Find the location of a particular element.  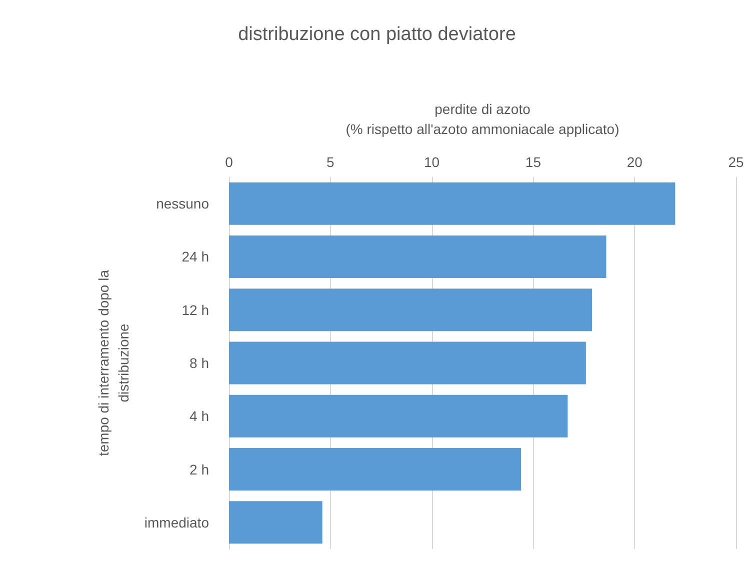

y-tick-label: nessuno is located at coordinates (183, 204).